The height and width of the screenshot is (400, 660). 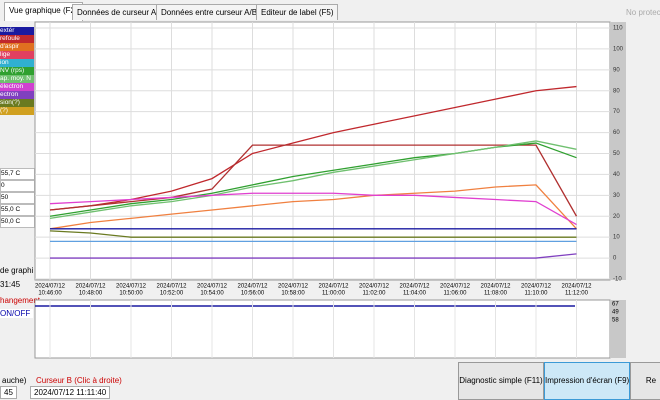 I want to click on y-tick-label: 110, so click(x=618, y=29).